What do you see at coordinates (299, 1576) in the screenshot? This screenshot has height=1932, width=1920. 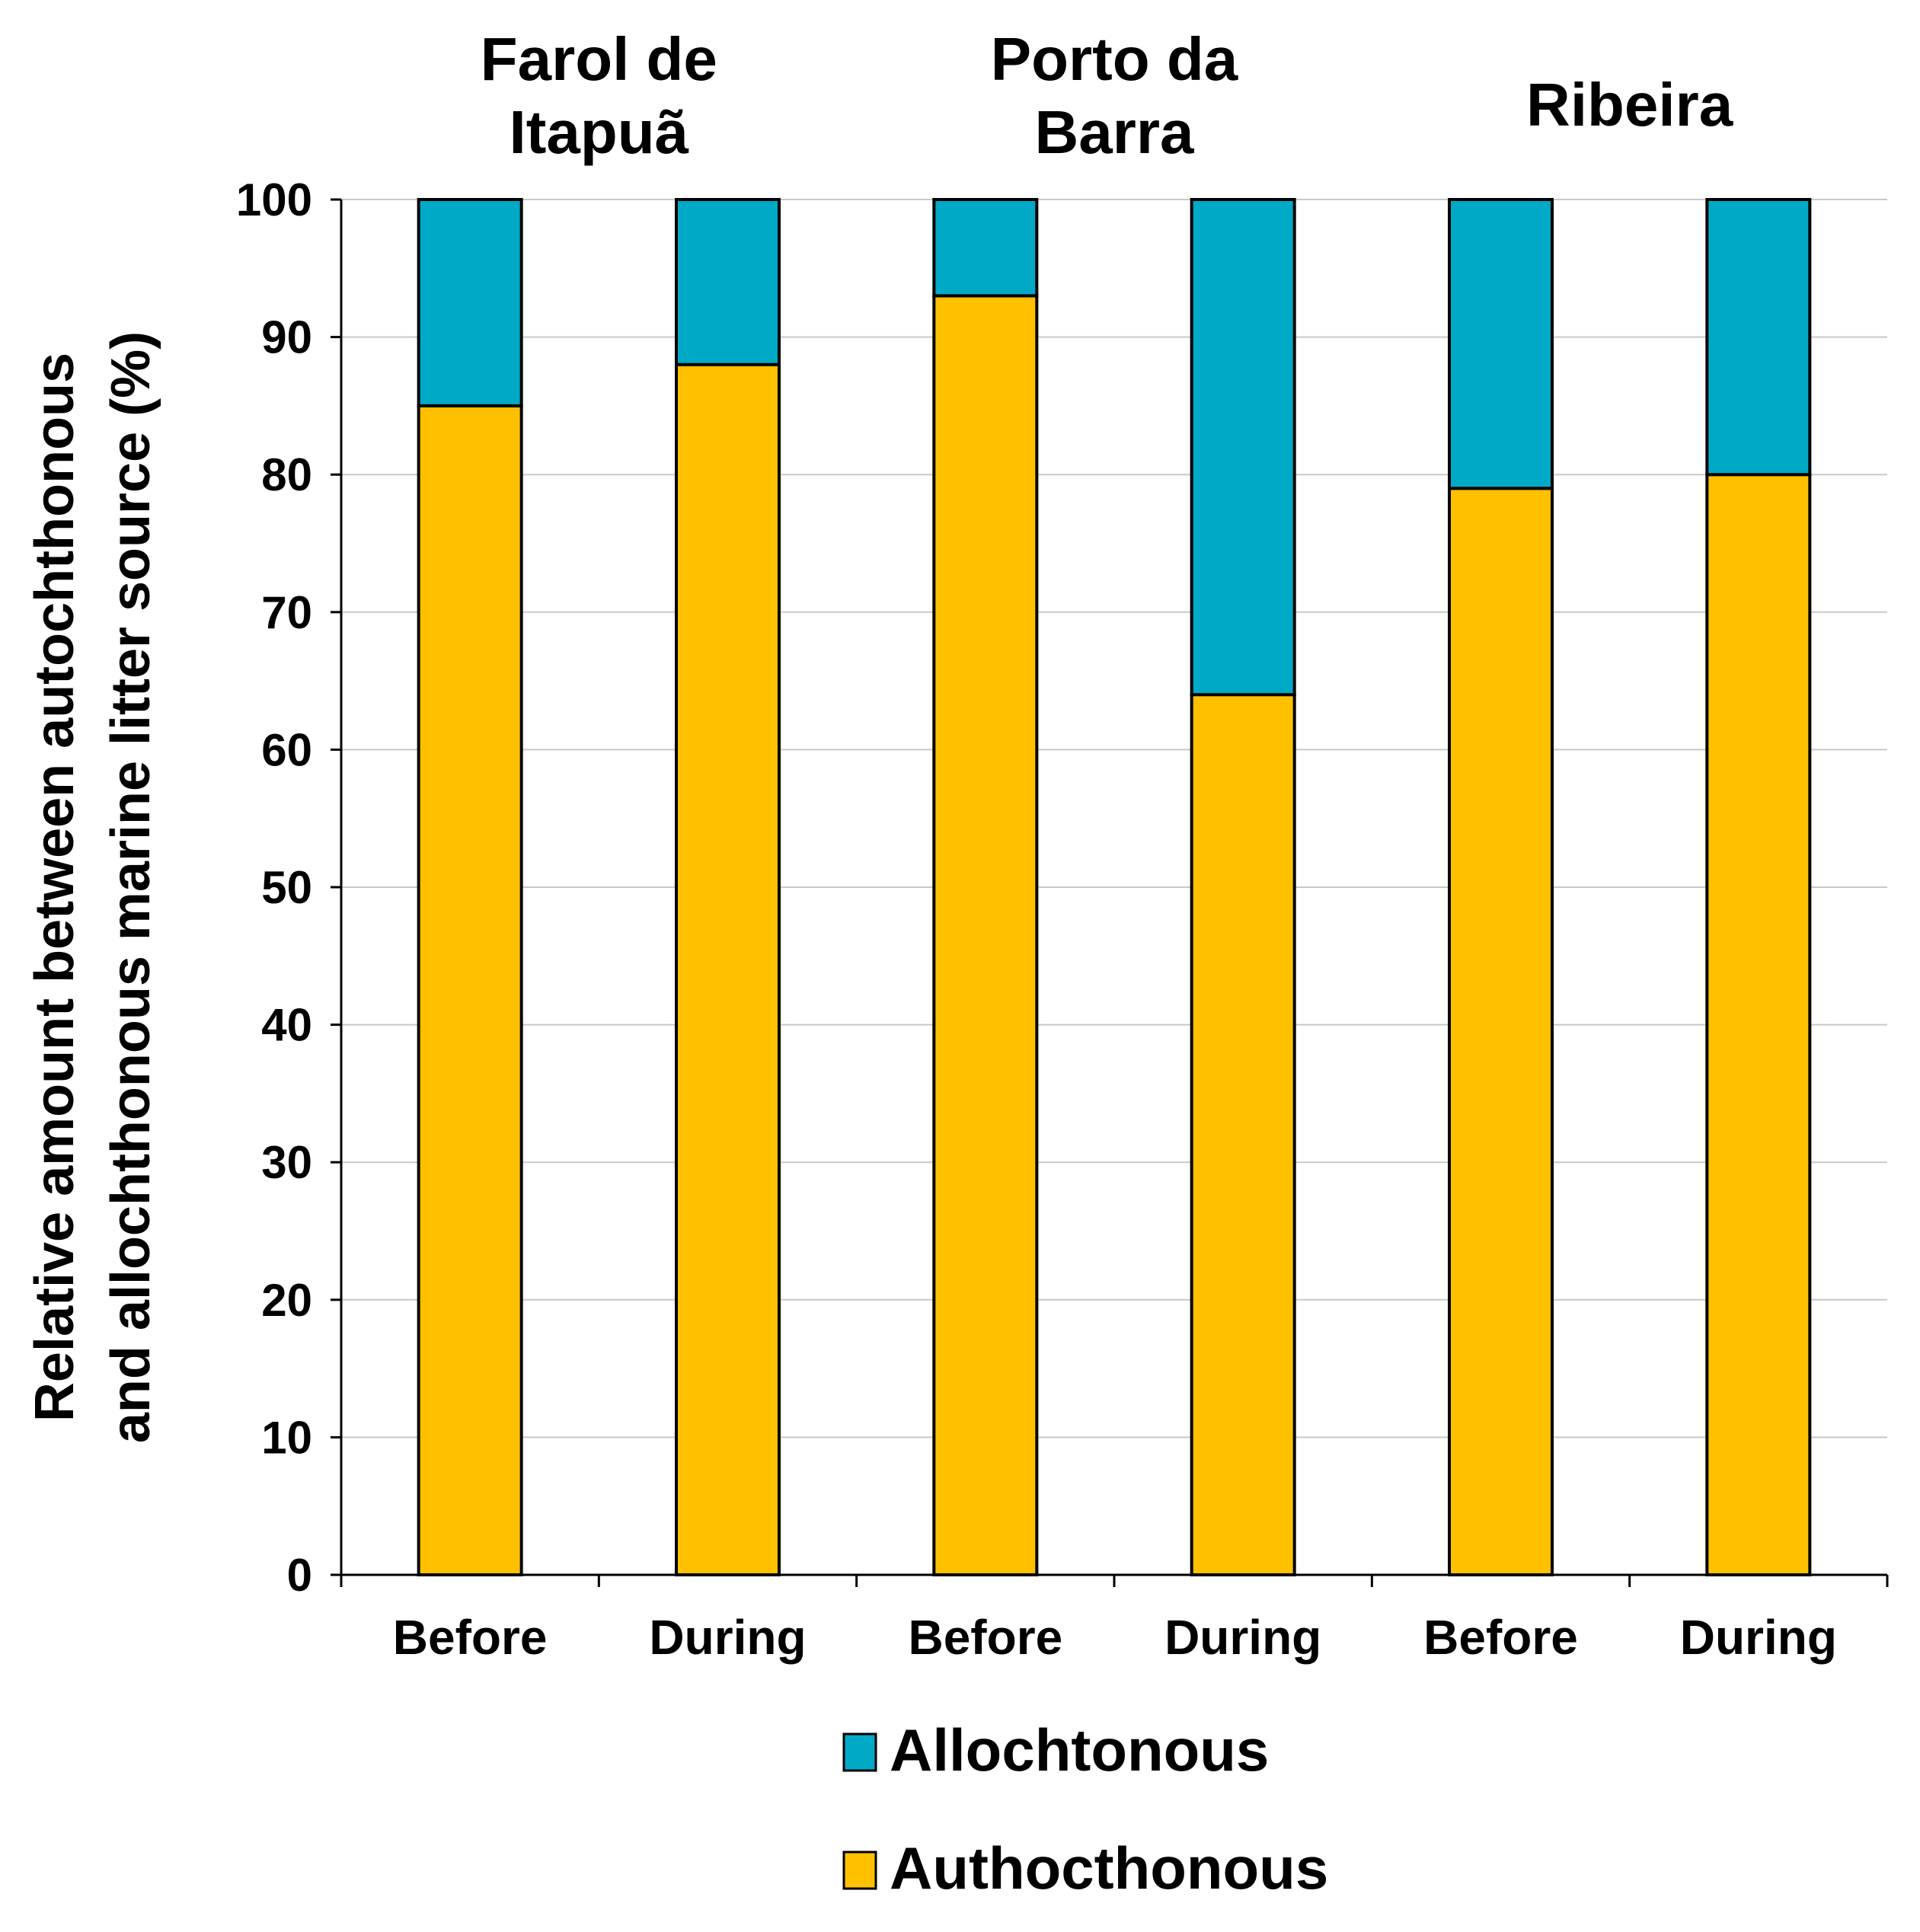 I see `y-tick-label-0: 0` at bounding box center [299, 1576].